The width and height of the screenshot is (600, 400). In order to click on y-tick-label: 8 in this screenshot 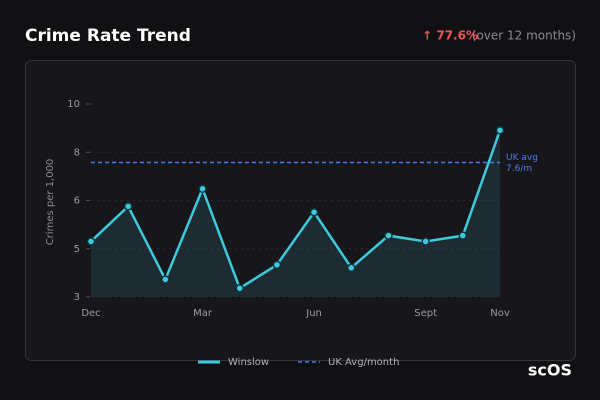, I will do `click(77, 152)`.